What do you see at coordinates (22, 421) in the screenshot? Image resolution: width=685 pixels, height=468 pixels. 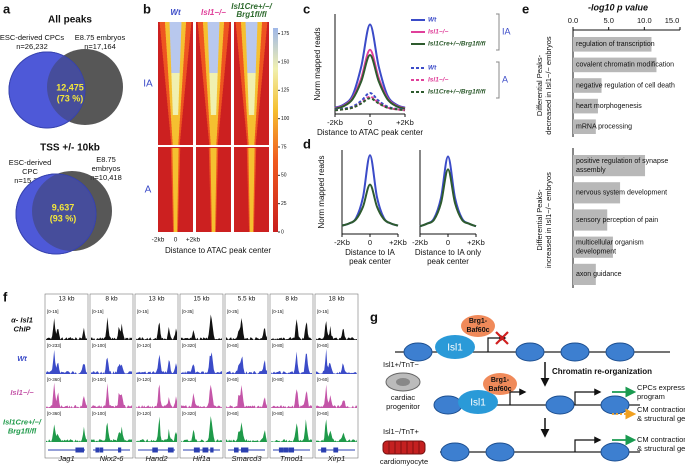 I see `track-label: Isl1Cre+/−/` at bounding box center [22, 421].